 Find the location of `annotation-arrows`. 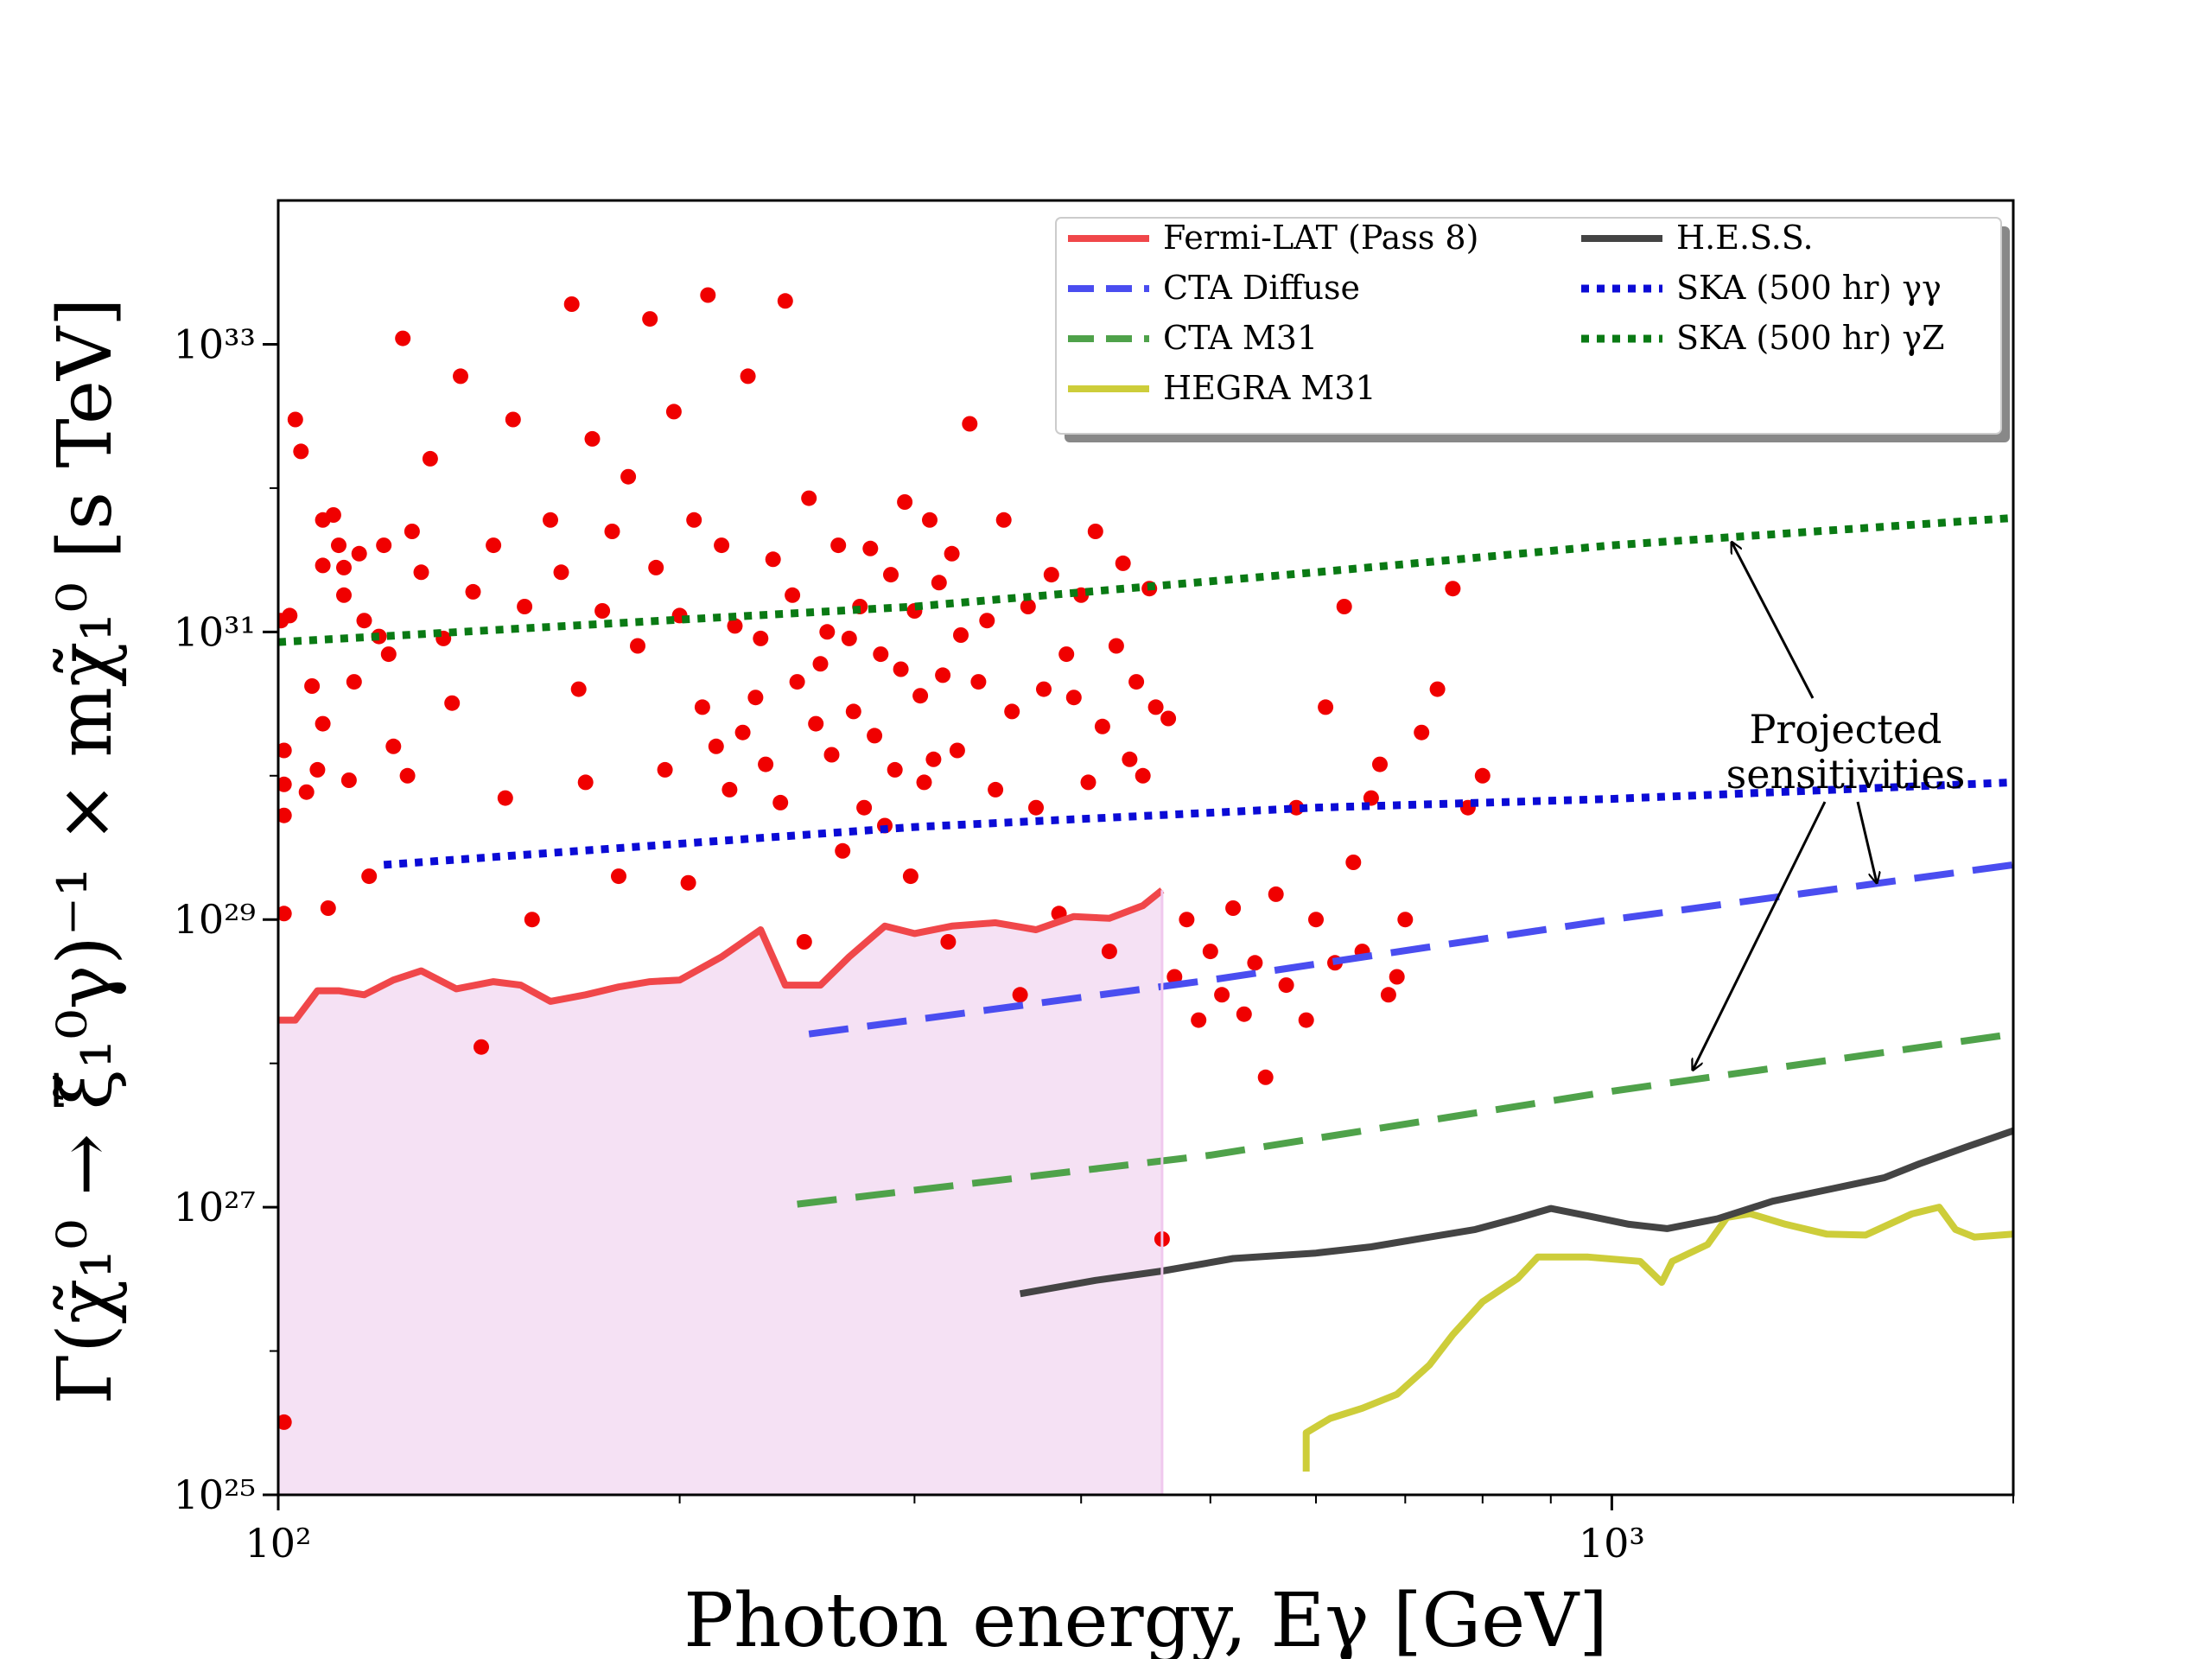

annotation-arrows is located at coordinates (1785, 807).